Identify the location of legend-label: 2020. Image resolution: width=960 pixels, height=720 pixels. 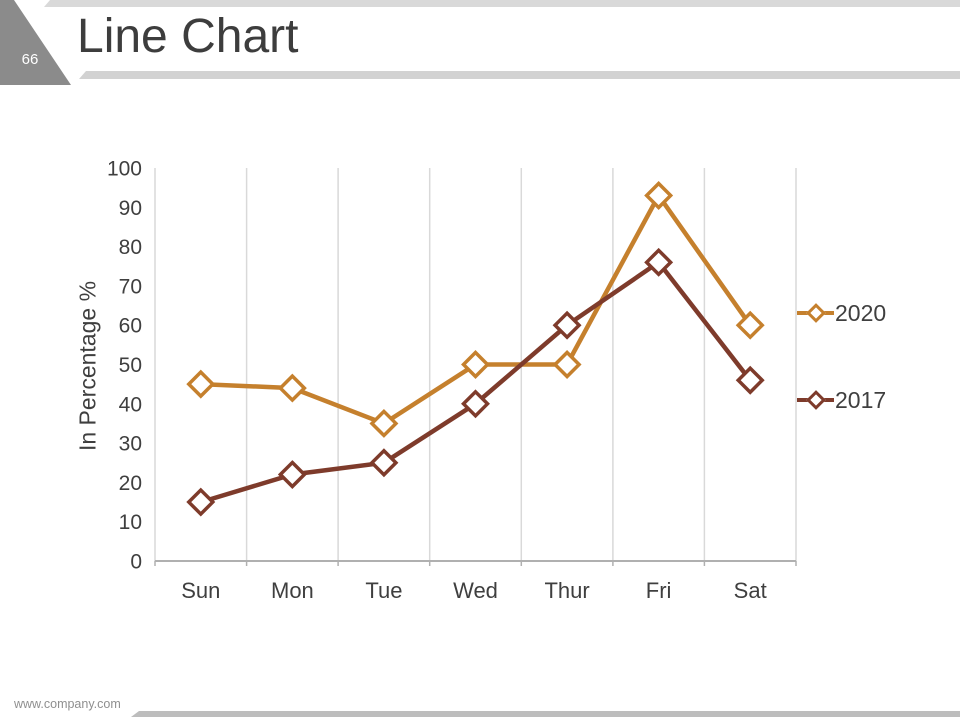
(861, 313).